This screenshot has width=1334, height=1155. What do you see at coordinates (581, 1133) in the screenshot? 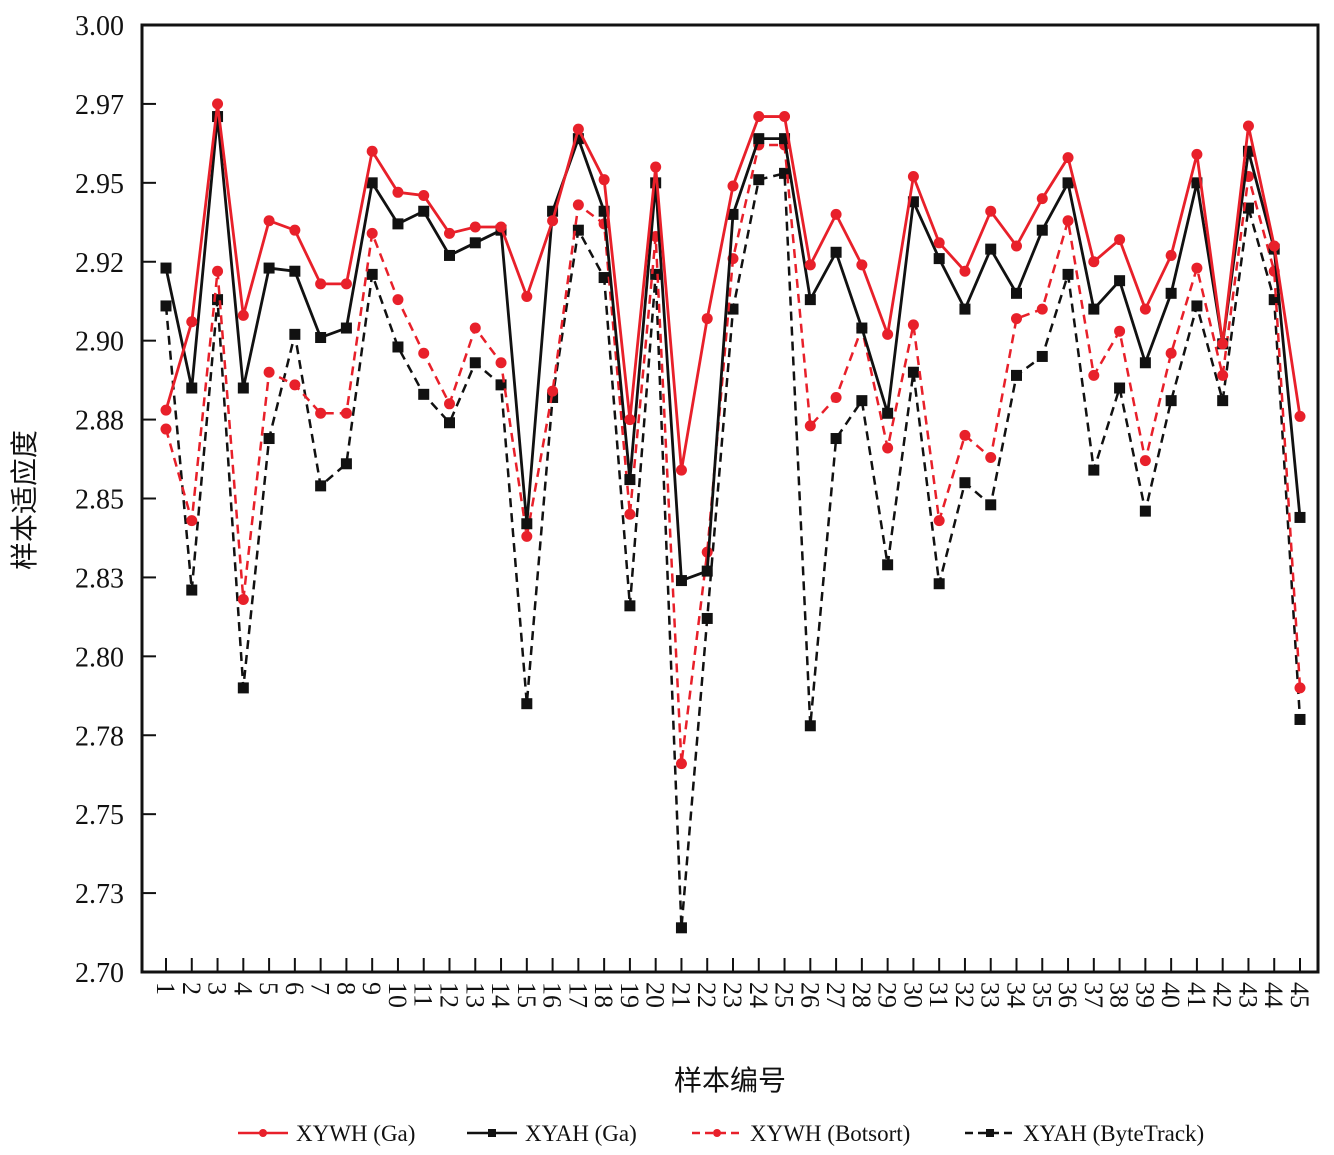
I see `legend-label: XYAH (Ga)` at bounding box center [581, 1133].